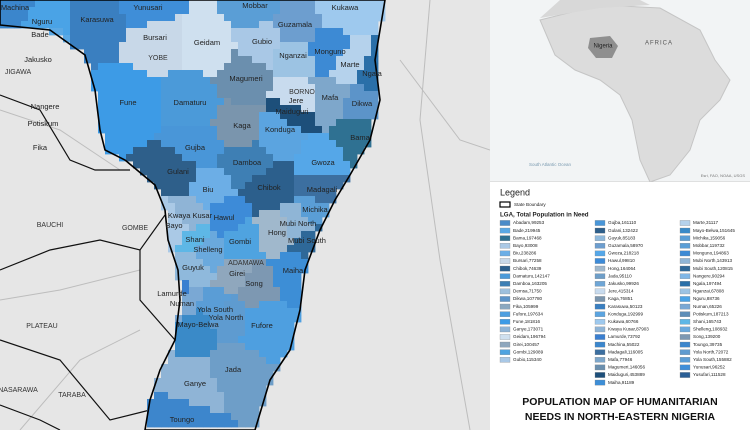  I want to click on lga-label: Bama, so click(360, 137).